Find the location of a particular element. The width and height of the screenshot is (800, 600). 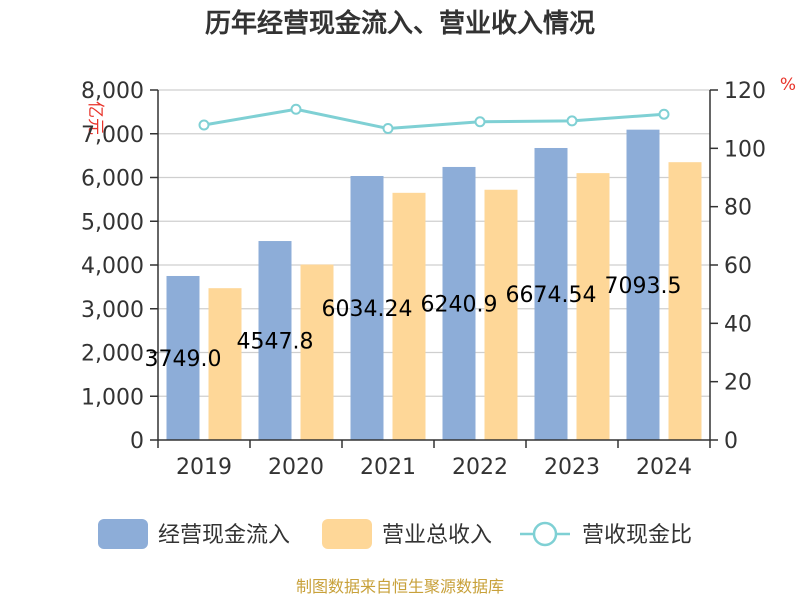

chart-title: 历年经营现金流入、营业收入情况 is located at coordinates (400, 23).